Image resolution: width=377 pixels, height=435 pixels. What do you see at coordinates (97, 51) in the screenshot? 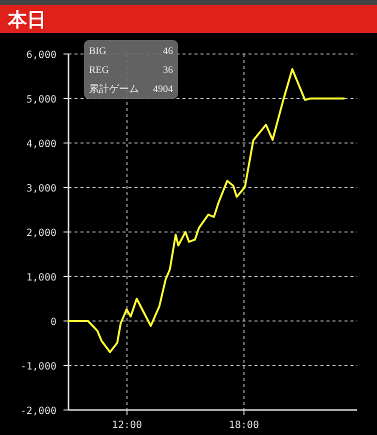
I see `annotation: BIG` at bounding box center [97, 51].